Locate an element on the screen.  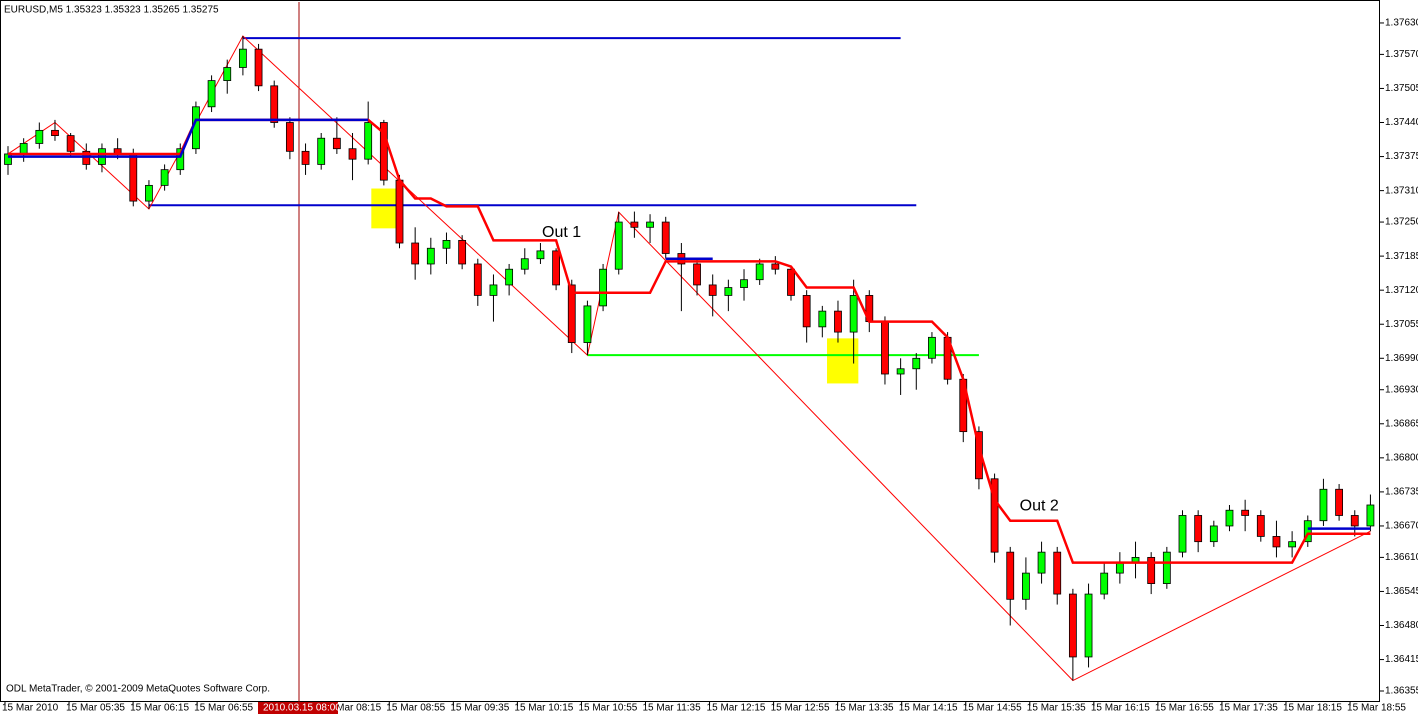
y-tick-label: 1.37250 is located at coordinates (1401, 222).